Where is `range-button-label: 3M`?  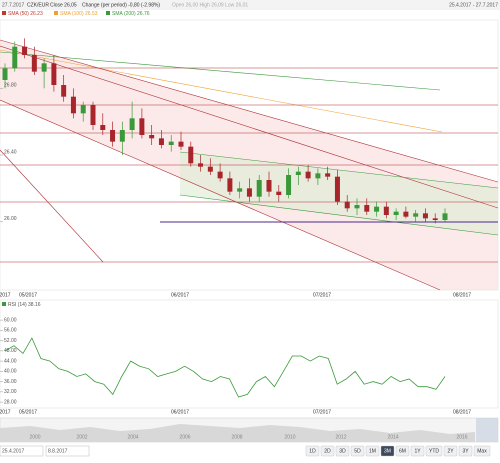 range-button-label: 3M is located at coordinates (387, 451).